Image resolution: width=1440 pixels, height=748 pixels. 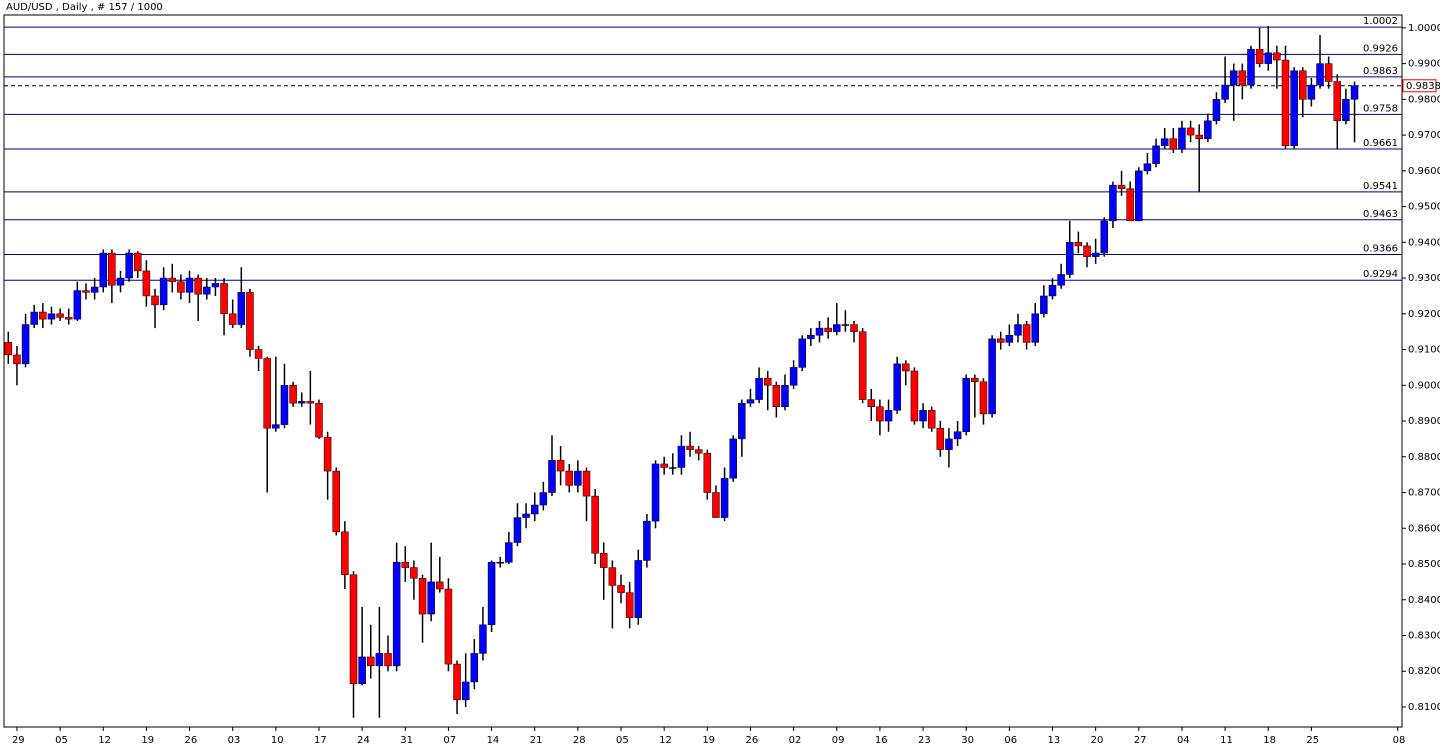 I want to click on current-price-box, so click(x=1419, y=86).